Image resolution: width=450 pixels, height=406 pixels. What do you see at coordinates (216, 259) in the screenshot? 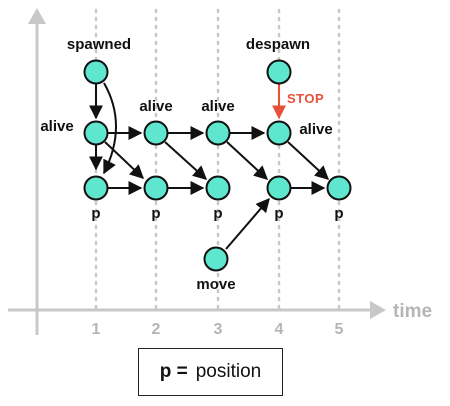
I see `node-move` at bounding box center [216, 259].